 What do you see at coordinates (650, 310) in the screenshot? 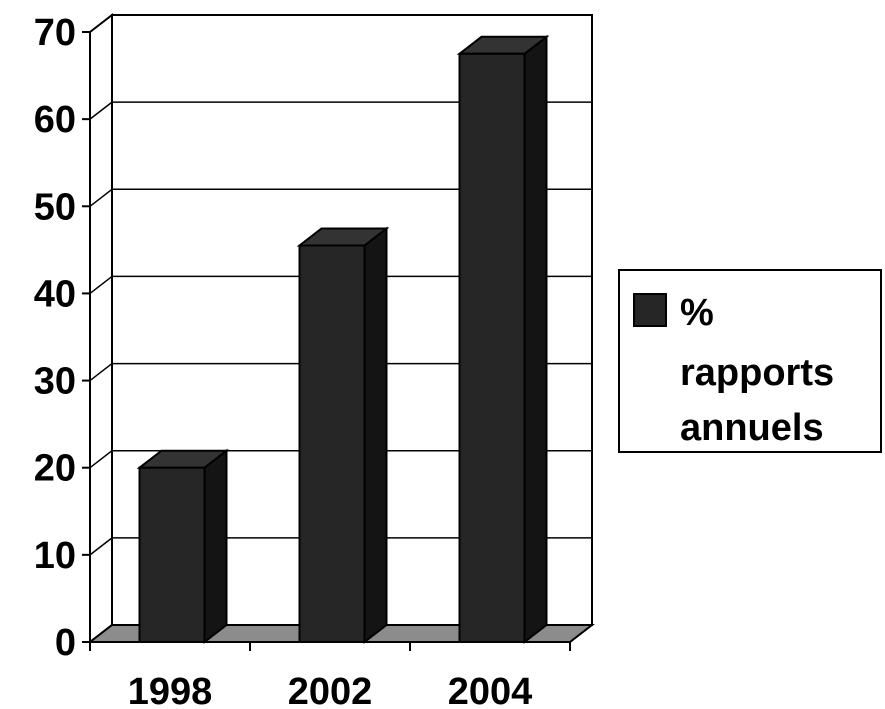
I see `legend-swatch` at bounding box center [650, 310].